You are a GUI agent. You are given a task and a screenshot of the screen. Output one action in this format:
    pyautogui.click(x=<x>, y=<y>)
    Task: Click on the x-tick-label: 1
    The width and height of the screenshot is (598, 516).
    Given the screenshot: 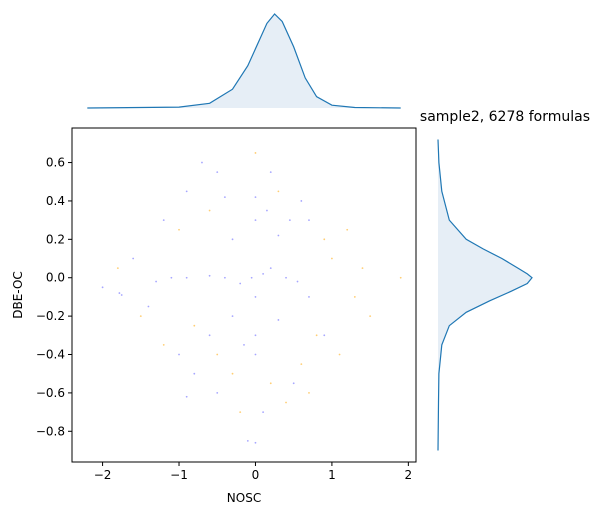 What is the action you would take?
    pyautogui.click(x=332, y=475)
    